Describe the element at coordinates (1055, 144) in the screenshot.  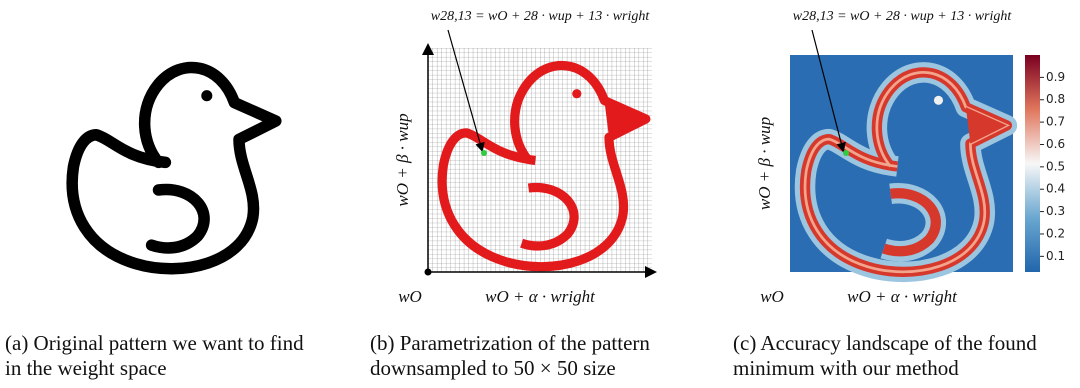
I see `colorbar-tick-label: 0.6` at that location.